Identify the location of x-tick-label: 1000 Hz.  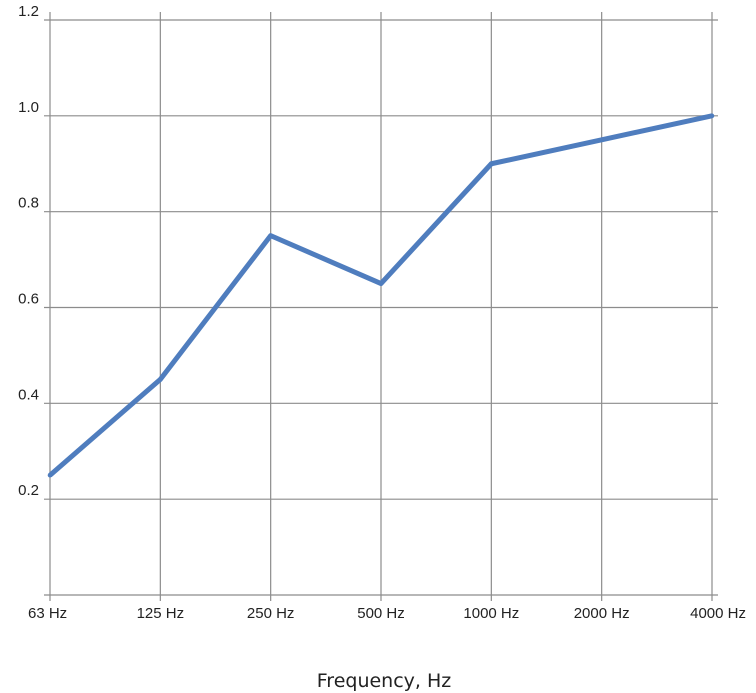
(491, 613).